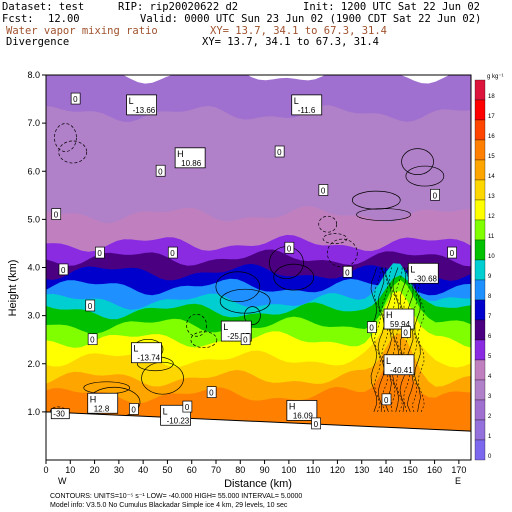  What do you see at coordinates (95, 470) in the screenshot?
I see `x-tick-label: 20` at bounding box center [95, 470].